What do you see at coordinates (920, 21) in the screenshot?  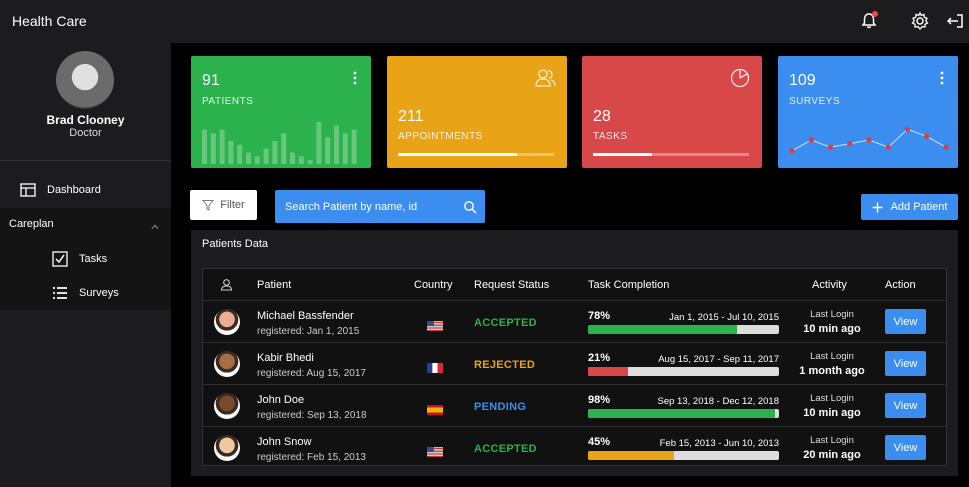 I see `gear-icon` at bounding box center [920, 21].